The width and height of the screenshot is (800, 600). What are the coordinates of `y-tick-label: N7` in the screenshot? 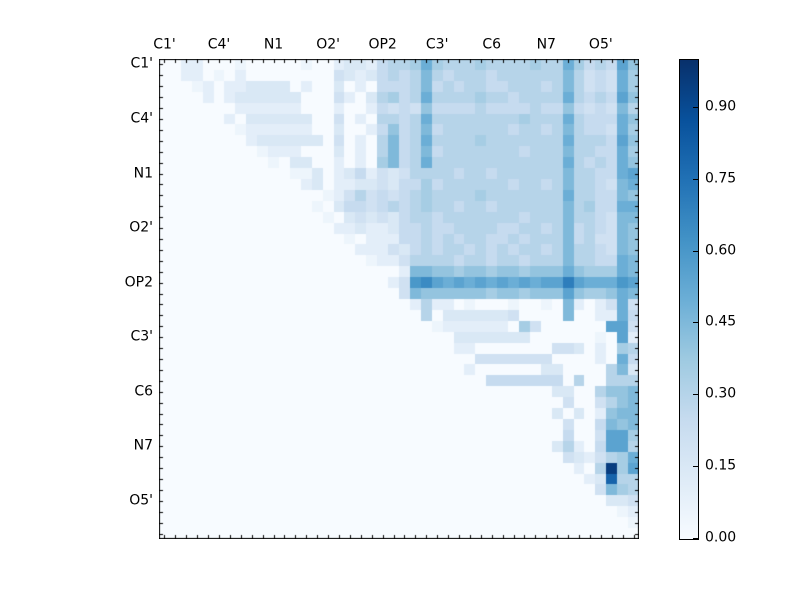 It's located at (143, 445).